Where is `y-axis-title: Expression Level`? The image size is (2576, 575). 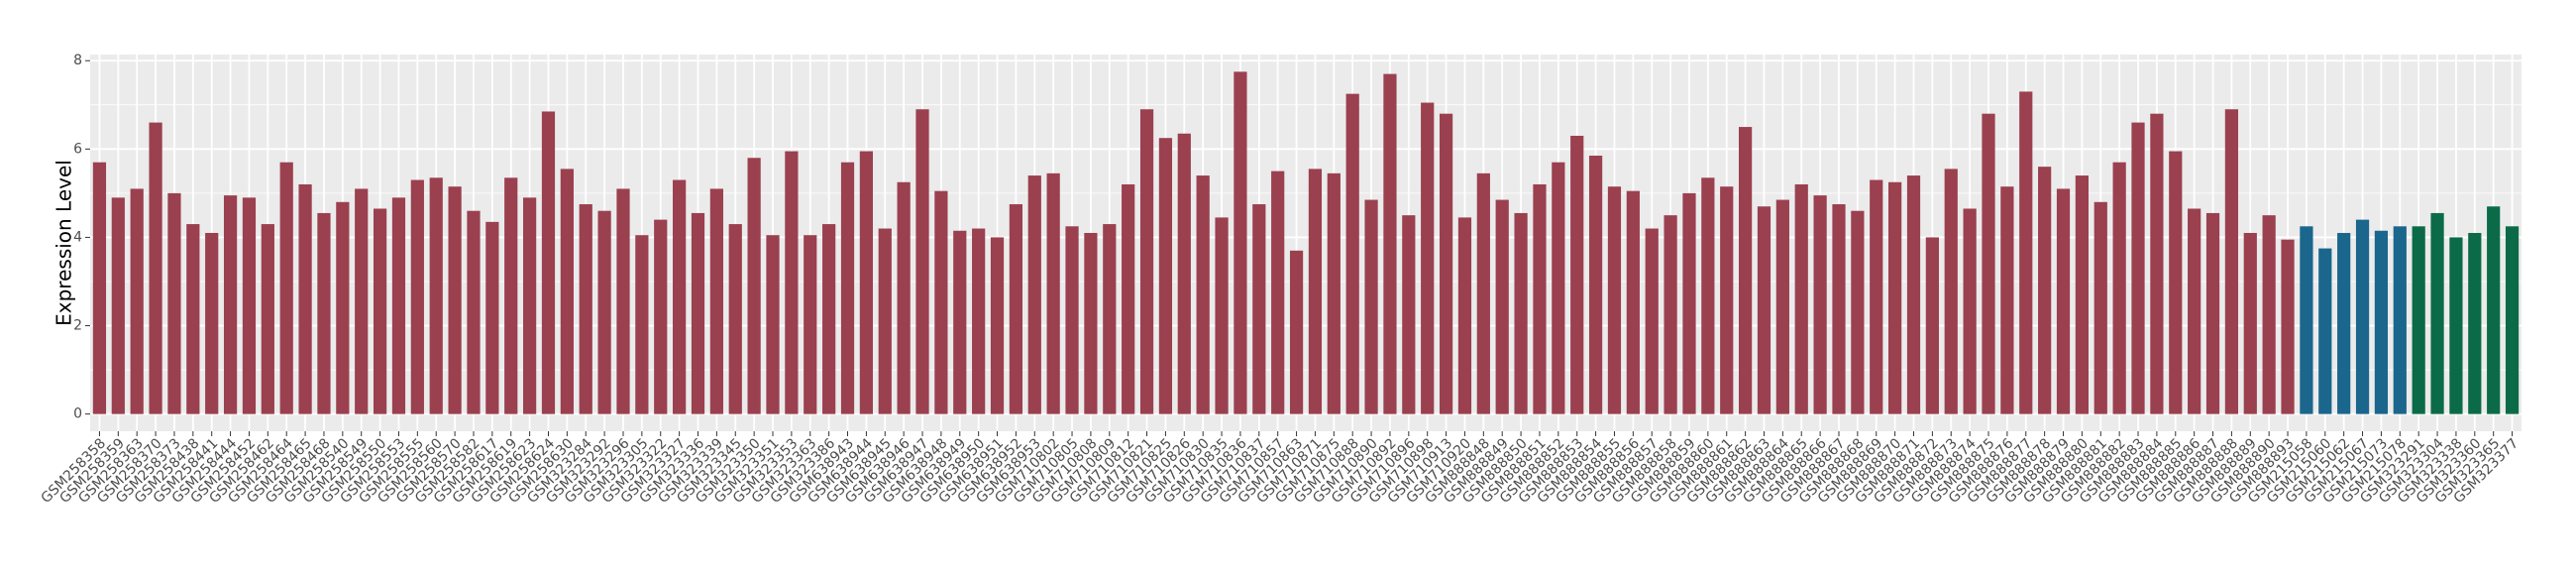
y-axis-title: Expression Level is located at coordinates (64, 243).